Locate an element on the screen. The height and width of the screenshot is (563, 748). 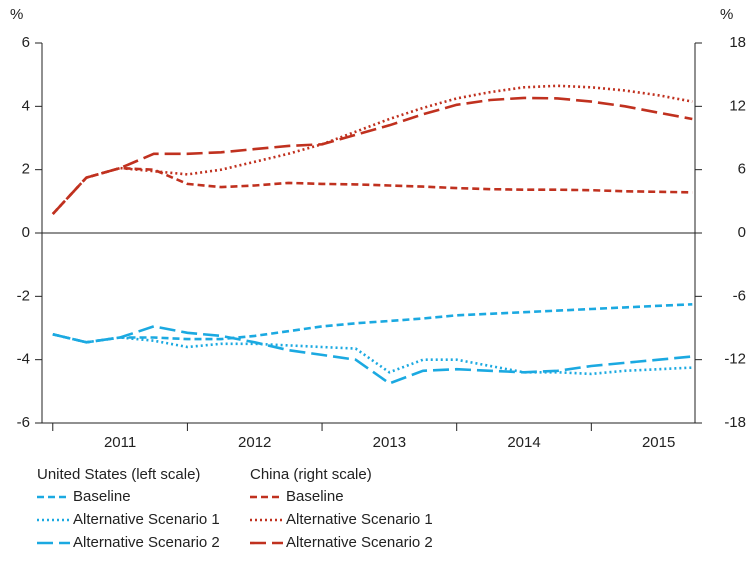
y2-tick-label: 12 is located at coordinates (737, 105).